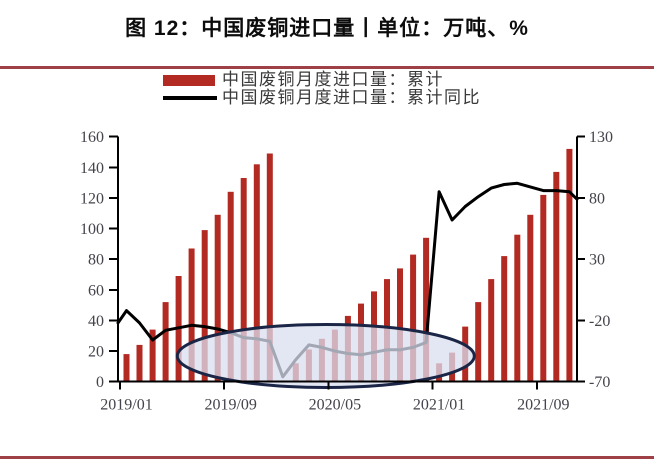 The image size is (654, 462). I want to click on highlight-ellipse, so click(325, 356).